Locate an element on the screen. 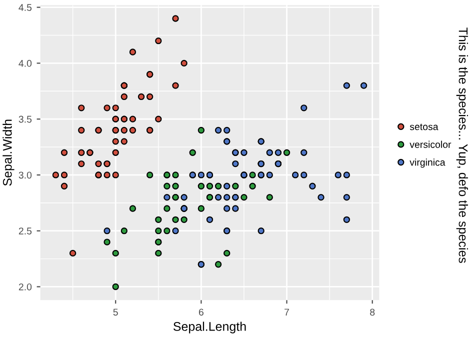 The height and width of the screenshot is (338, 474). x-axis-title: Sepal.Length is located at coordinates (209, 328).